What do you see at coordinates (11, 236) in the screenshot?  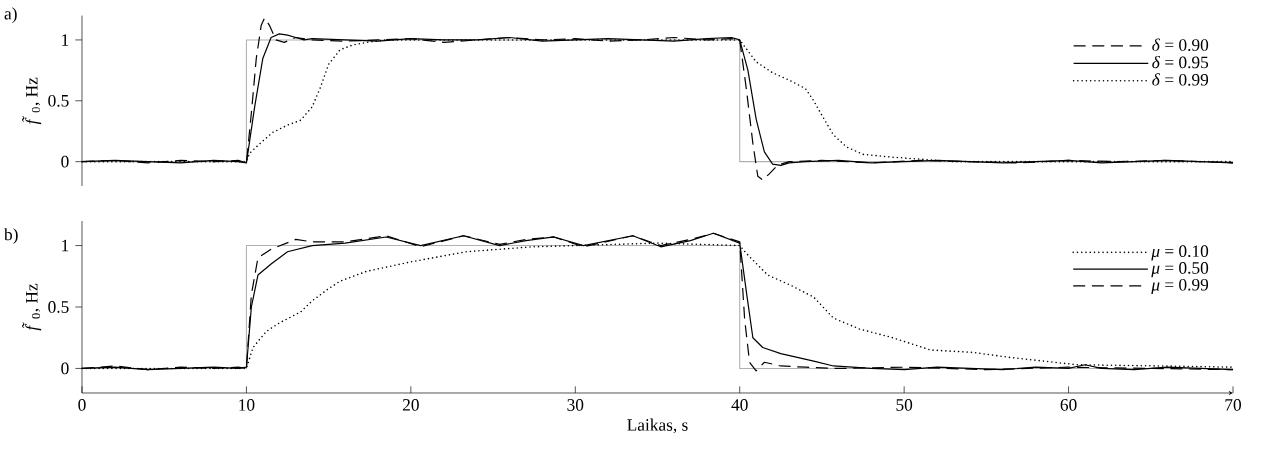 I see `text: b)` at bounding box center [11, 236].